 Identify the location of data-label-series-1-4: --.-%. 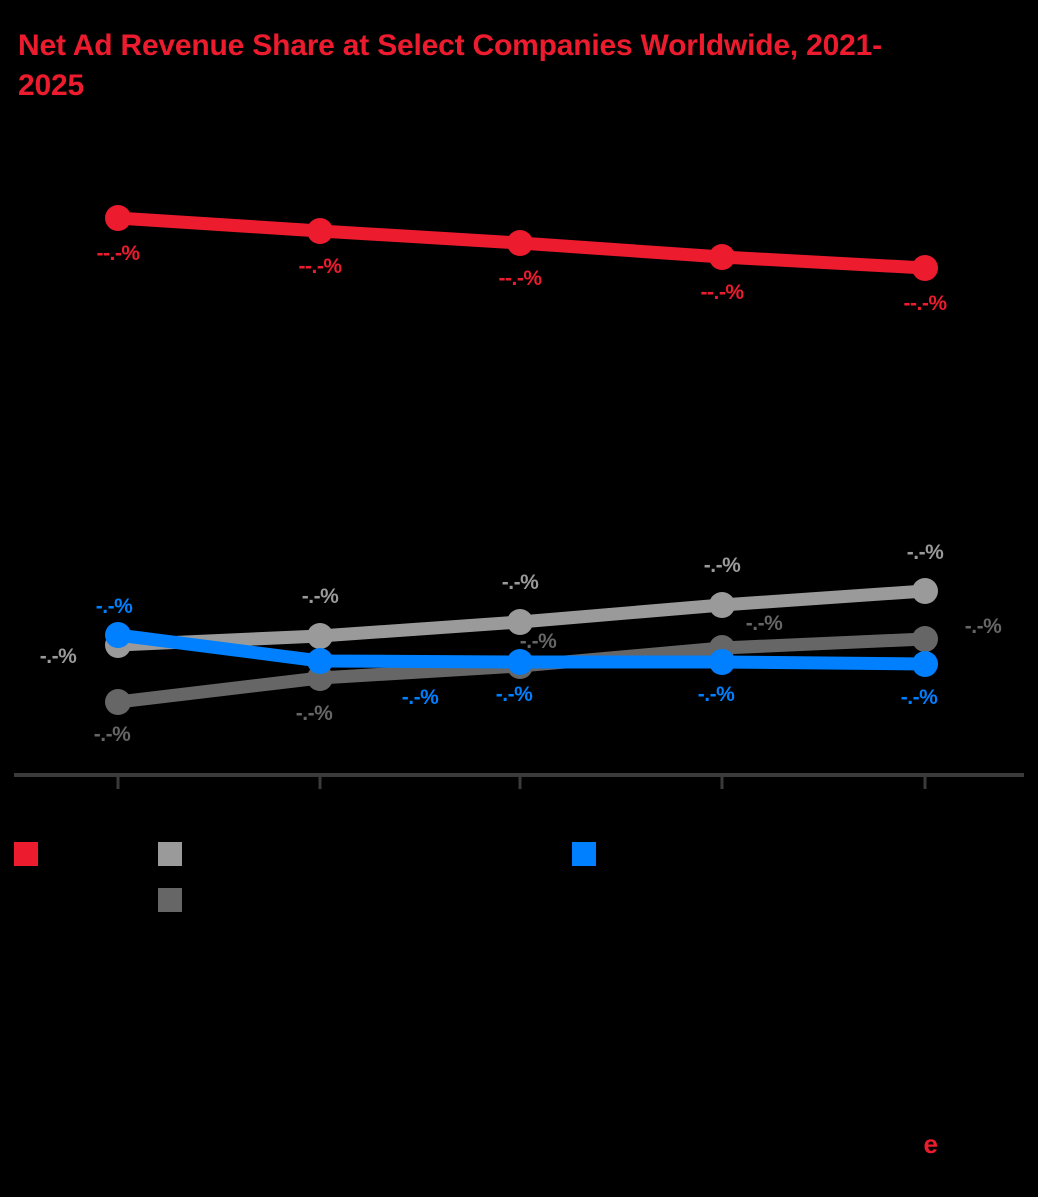
(925, 303).